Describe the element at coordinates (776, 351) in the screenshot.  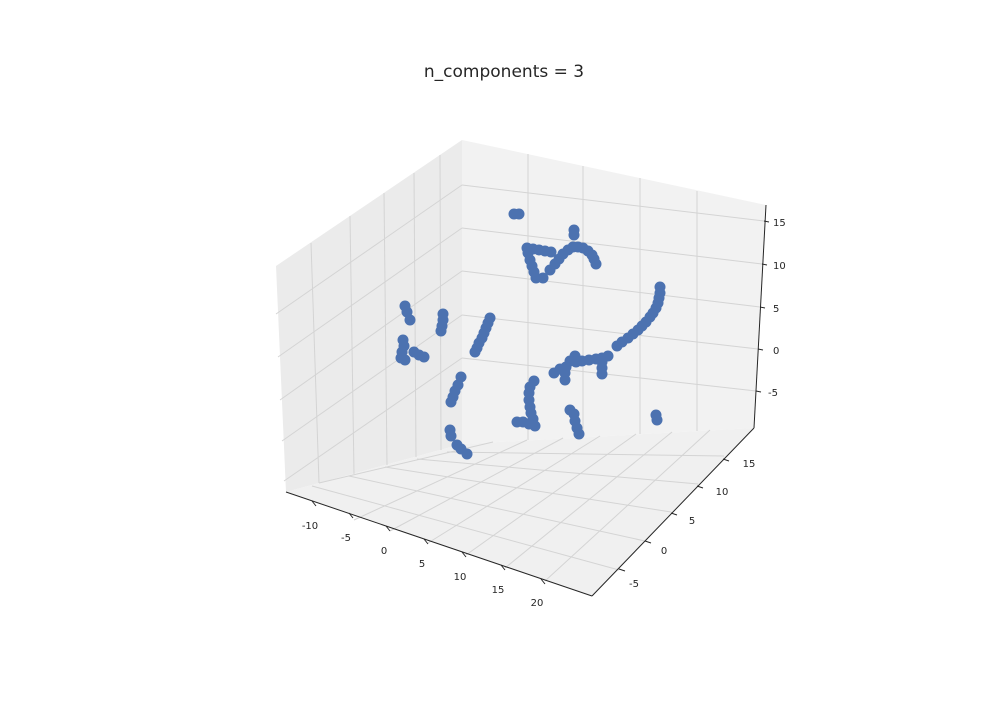
I see `z-tick-label: 0` at that location.